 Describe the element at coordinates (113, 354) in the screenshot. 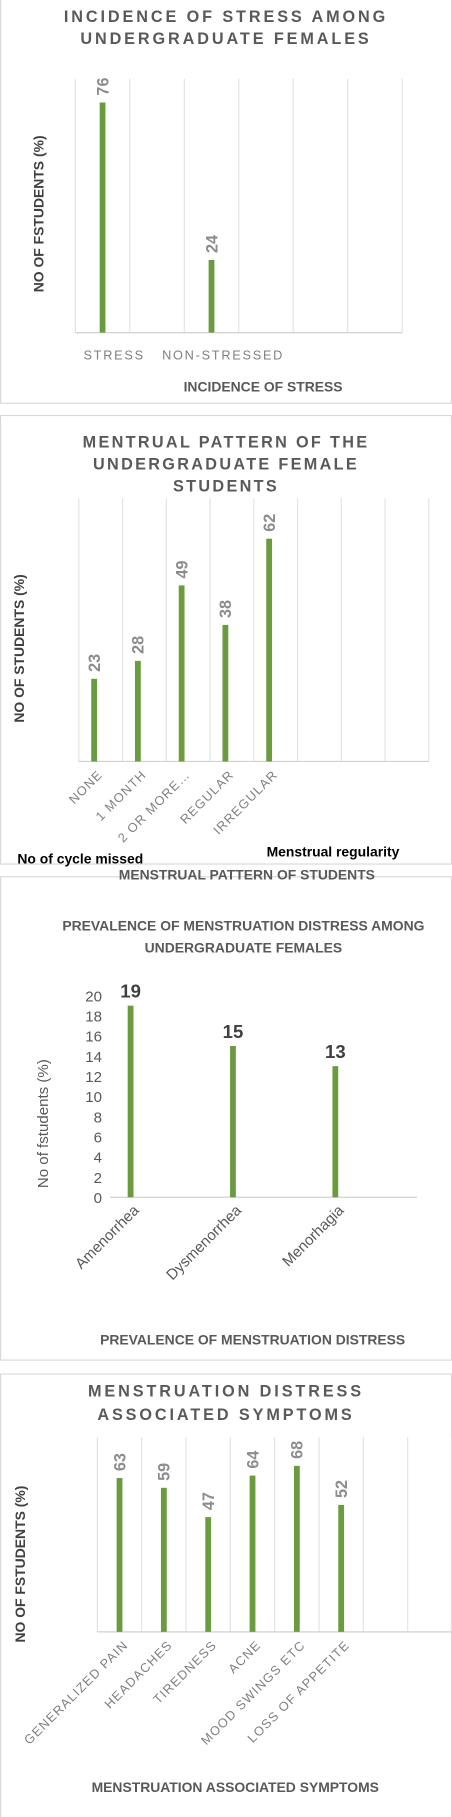

I see `x-tick-label: STRESS` at that location.